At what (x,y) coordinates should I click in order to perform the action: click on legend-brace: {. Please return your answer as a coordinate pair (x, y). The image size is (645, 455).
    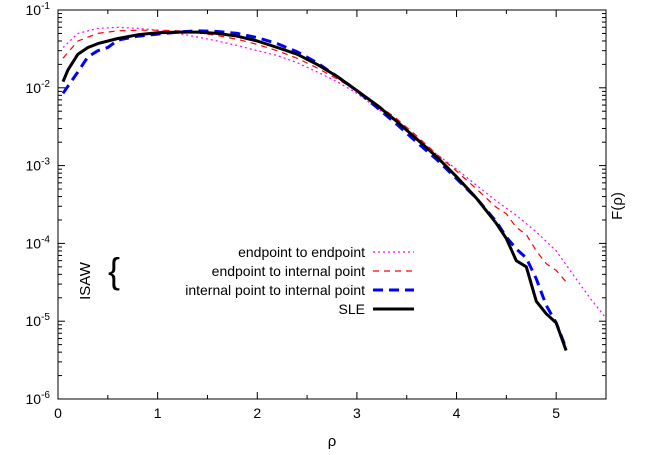
    Looking at the image, I should click on (114, 270).